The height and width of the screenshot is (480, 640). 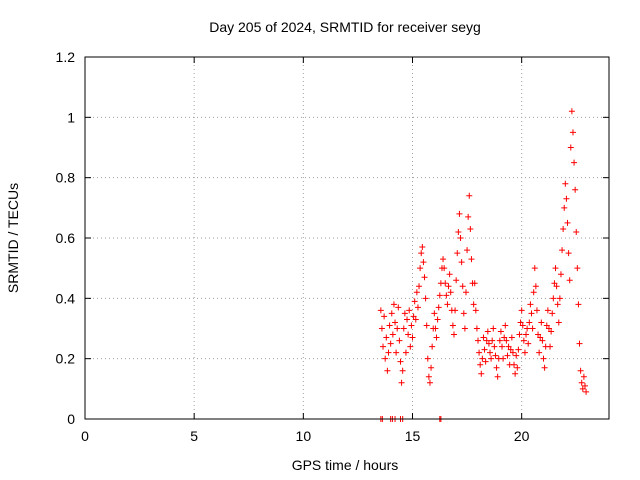 I want to click on y-tick-label: 0, so click(x=71, y=419).